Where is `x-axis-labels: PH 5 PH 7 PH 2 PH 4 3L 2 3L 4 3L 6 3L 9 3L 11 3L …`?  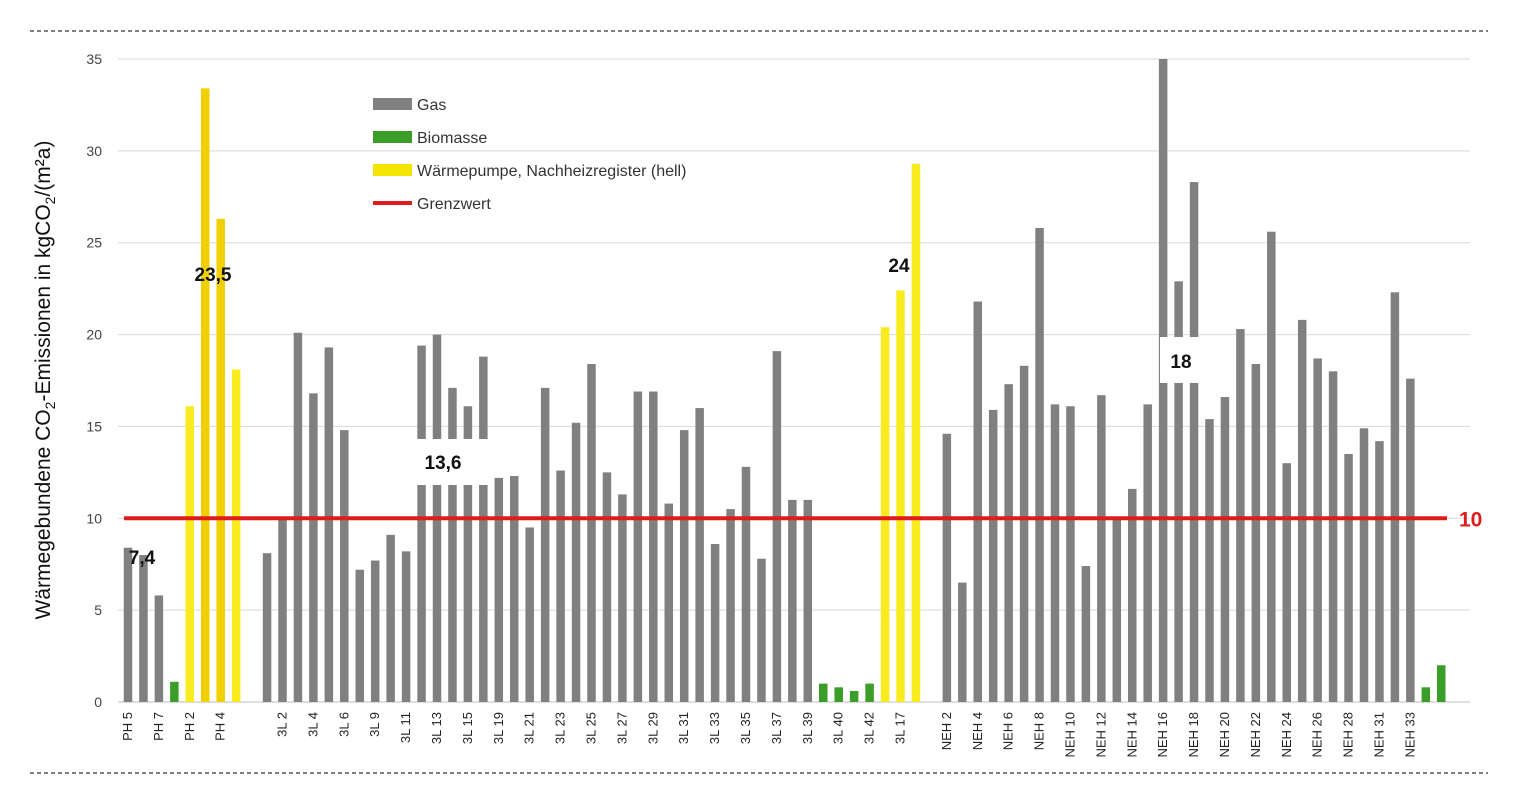 x-axis-labels: PH 5 PH 7 PH 2 PH 4 3L 2 3L 4 3L 6 3L 9 3L 11 3L … is located at coordinates (768, 735).